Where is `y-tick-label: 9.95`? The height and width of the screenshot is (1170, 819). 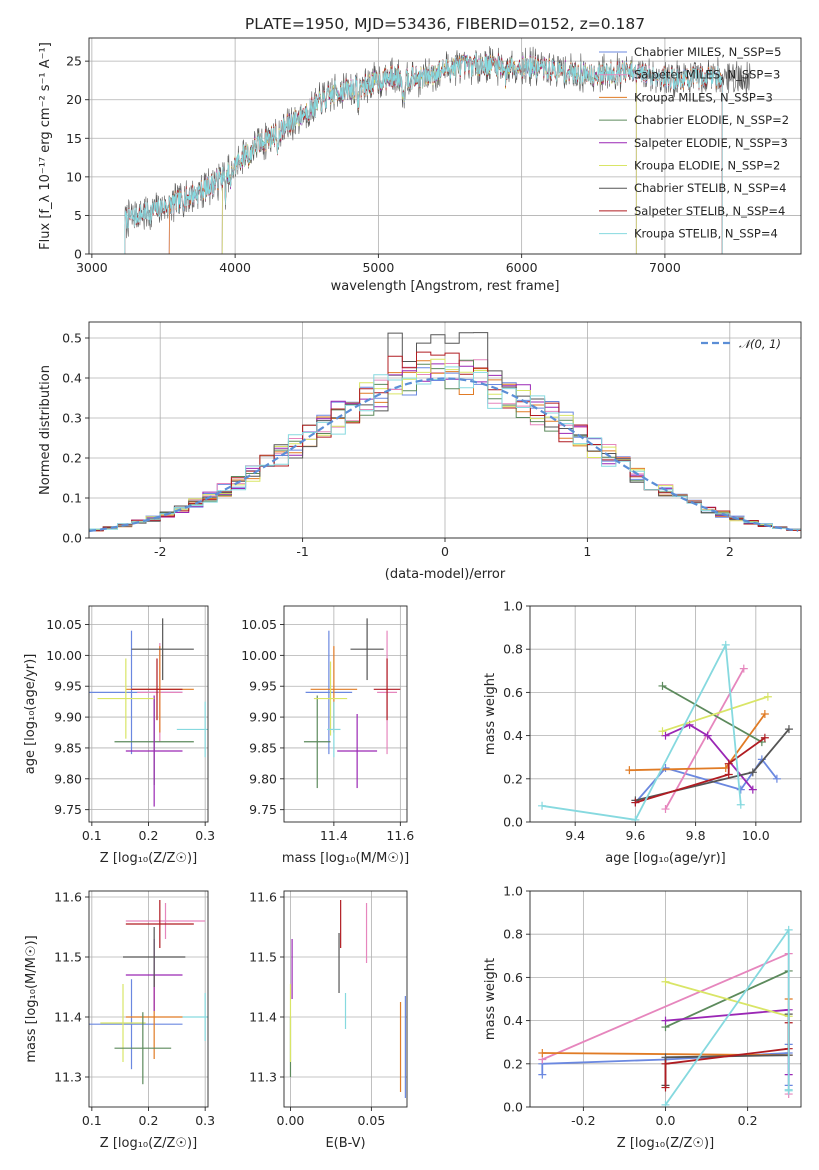
y-tick-label: 9.95 is located at coordinates (263, 686).